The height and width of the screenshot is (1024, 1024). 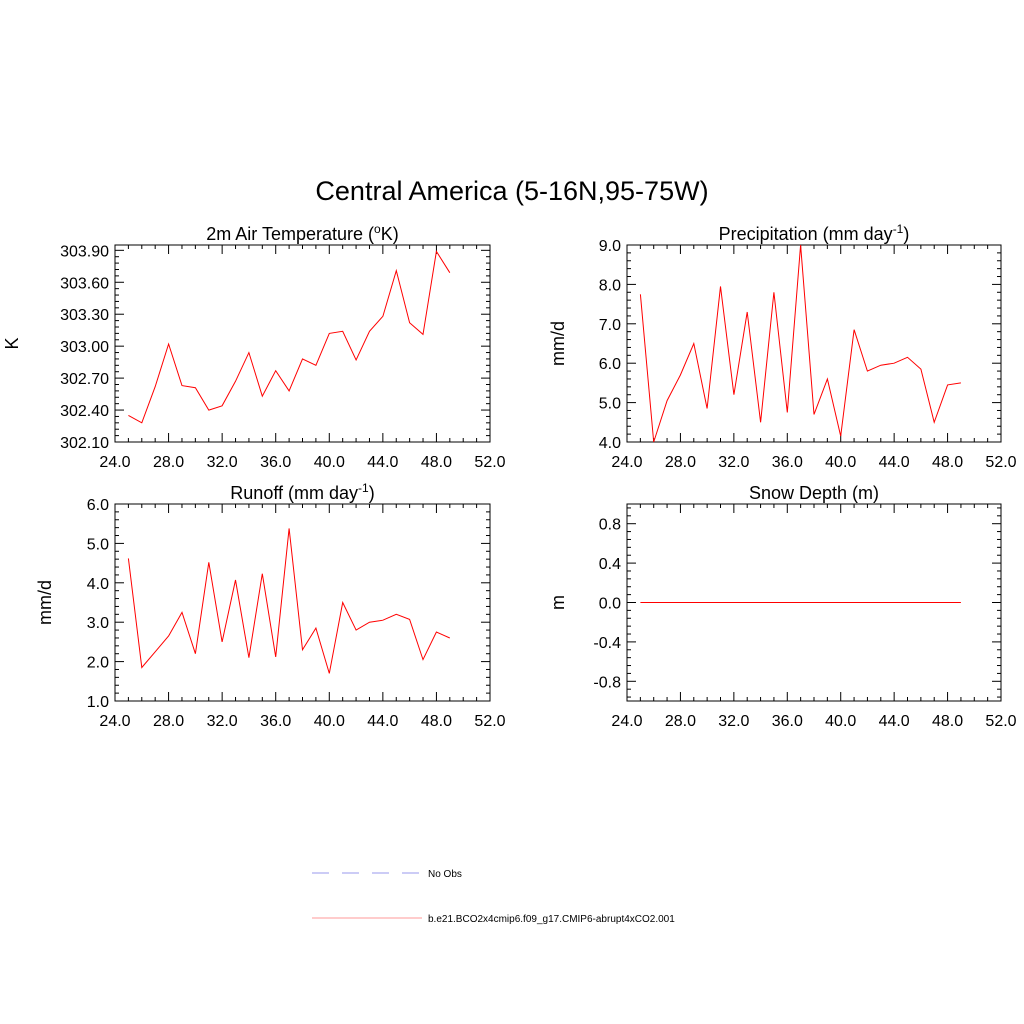 What do you see at coordinates (289, 601) in the screenshot?
I see `series-line-runoff` at bounding box center [289, 601].